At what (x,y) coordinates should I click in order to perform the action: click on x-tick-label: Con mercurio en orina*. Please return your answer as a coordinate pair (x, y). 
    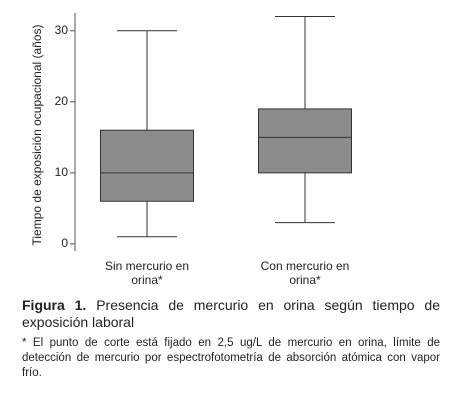
    Looking at the image, I should click on (305, 273).